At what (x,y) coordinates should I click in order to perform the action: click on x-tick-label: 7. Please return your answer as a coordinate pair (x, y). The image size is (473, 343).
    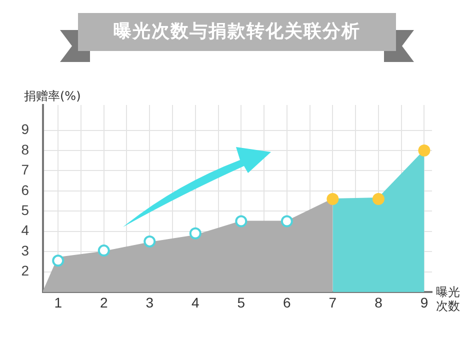
    Looking at the image, I should click on (332, 302).